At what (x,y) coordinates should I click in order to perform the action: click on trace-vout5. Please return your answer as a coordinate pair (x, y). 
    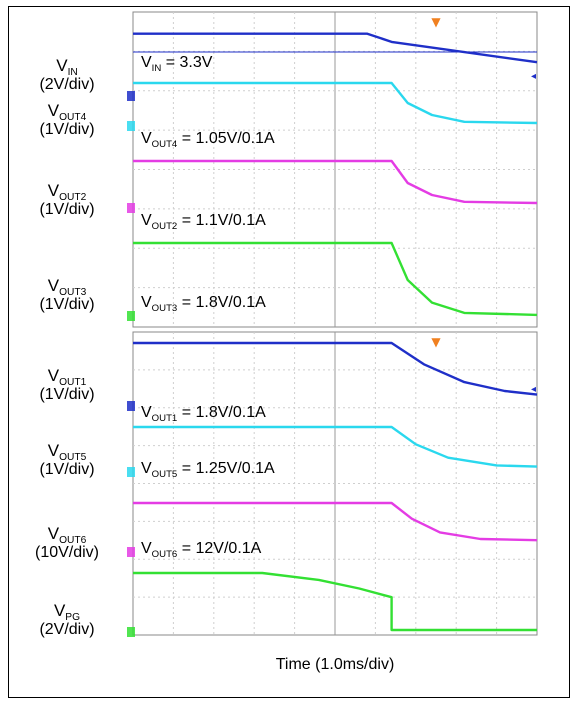
    Looking at the image, I should click on (335, 446).